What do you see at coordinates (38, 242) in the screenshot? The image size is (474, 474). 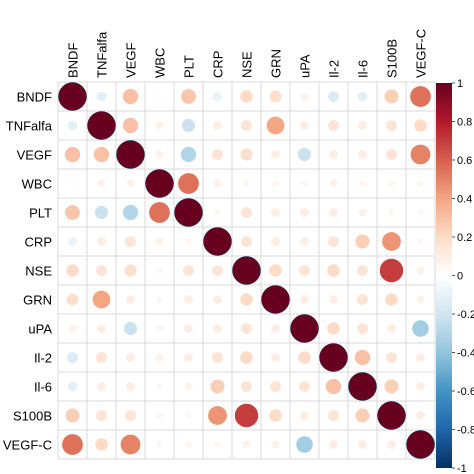 I see `row-label: CRP` at bounding box center [38, 242].